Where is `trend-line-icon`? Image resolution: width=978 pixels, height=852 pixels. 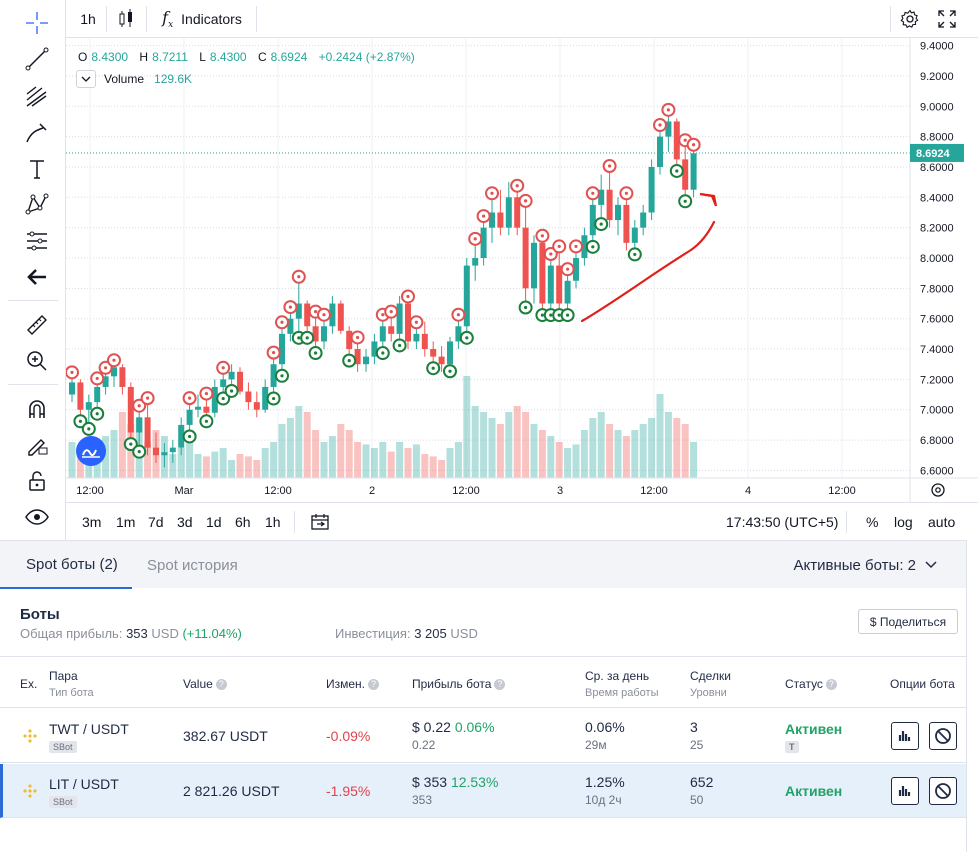
trend-line-icon is located at coordinates (37, 59).